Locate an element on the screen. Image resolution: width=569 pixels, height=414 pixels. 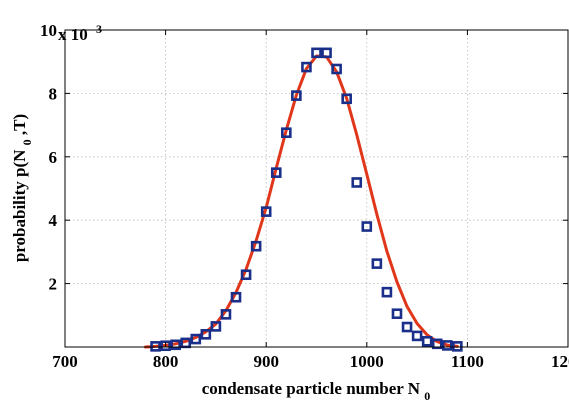
y-tick-label: 6 is located at coordinates (53, 157).